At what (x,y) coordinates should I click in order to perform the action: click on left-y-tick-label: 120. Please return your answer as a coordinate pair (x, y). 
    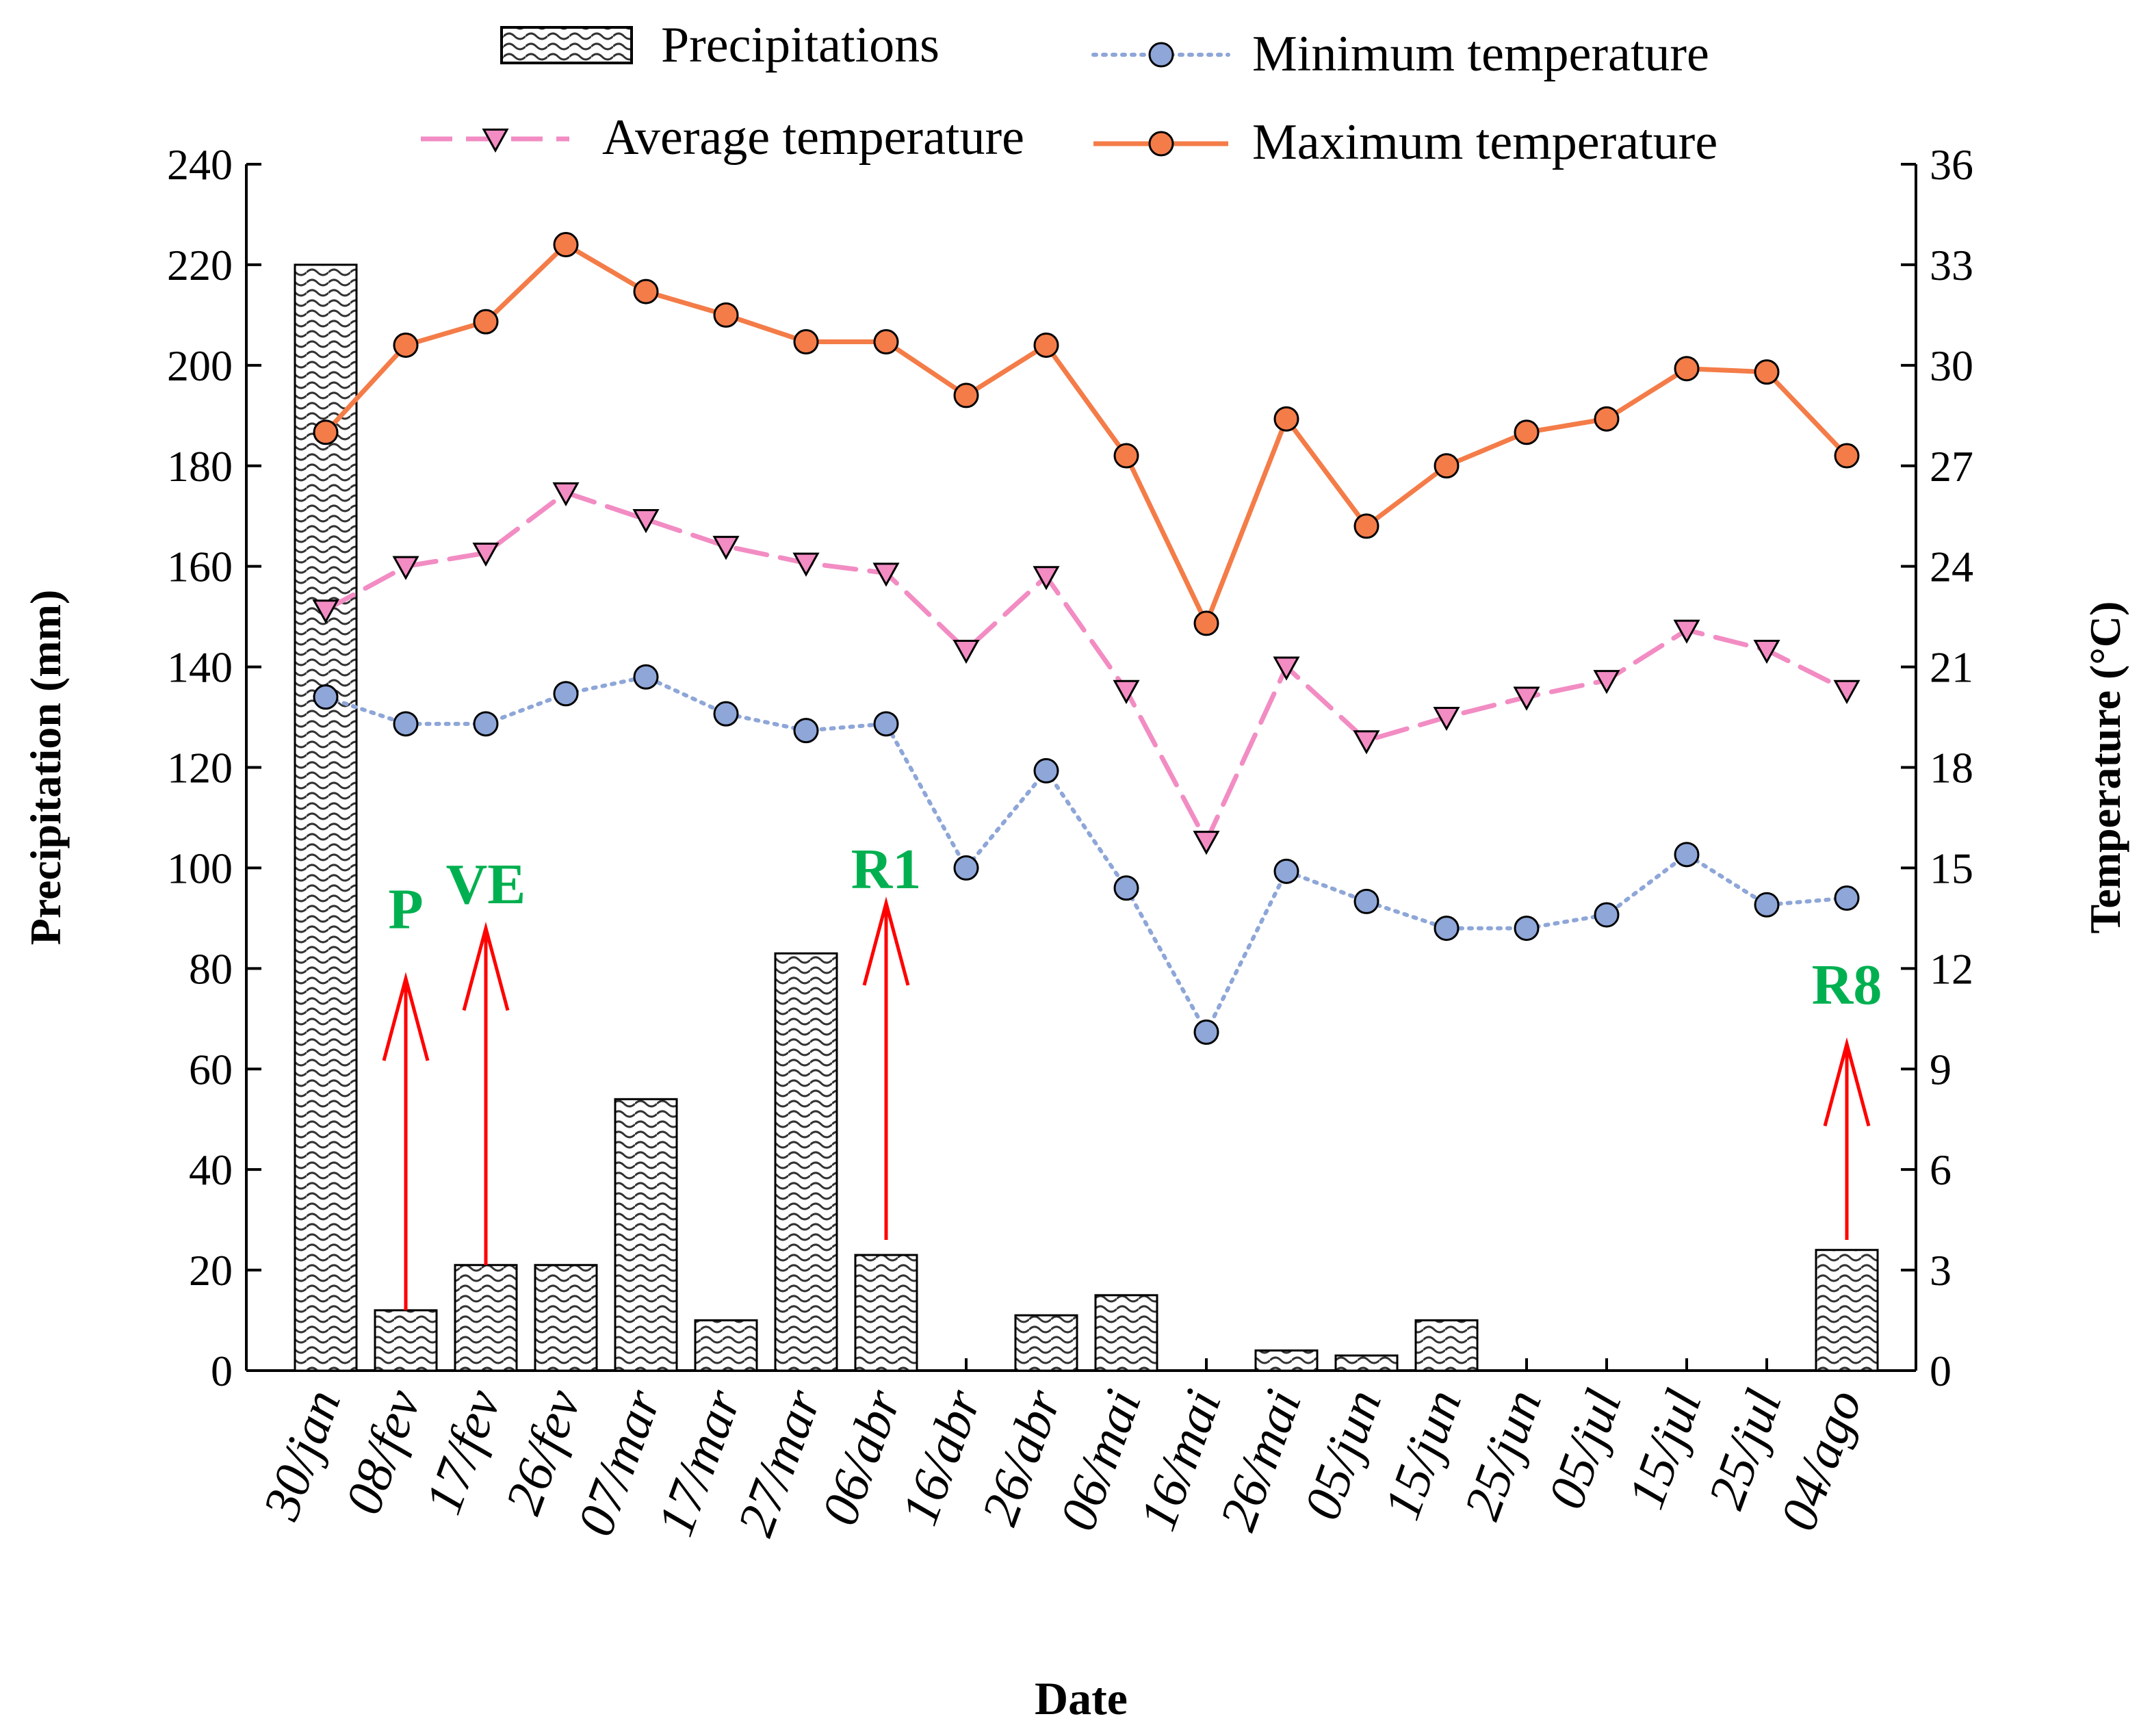
    Looking at the image, I should click on (200, 768).